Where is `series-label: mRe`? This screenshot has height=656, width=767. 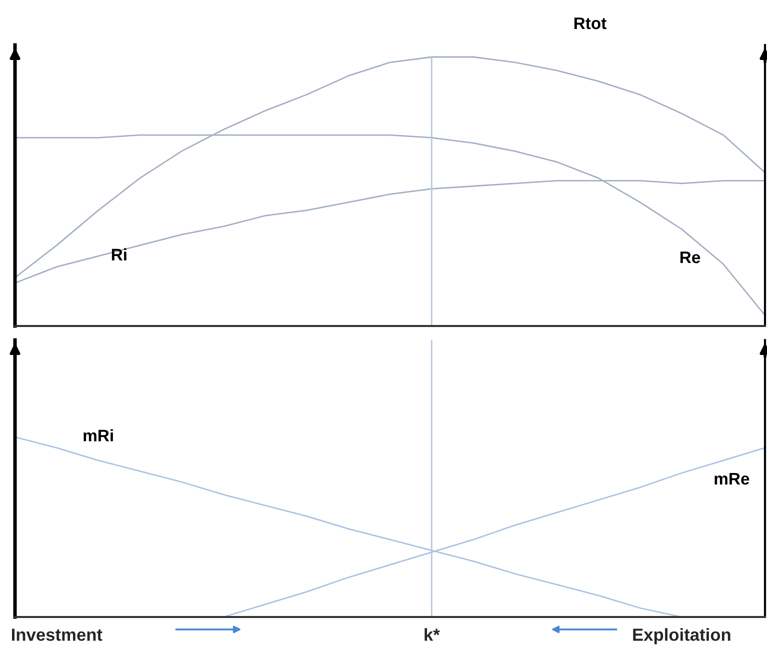 series-label: mRe is located at coordinates (732, 479).